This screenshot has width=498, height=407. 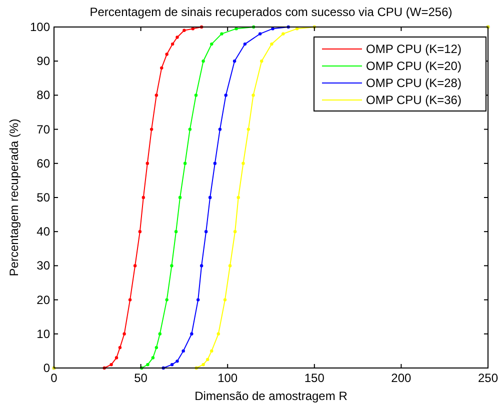 I want to click on legend-label: OMP CPU (K=36), so click(x=414, y=100).